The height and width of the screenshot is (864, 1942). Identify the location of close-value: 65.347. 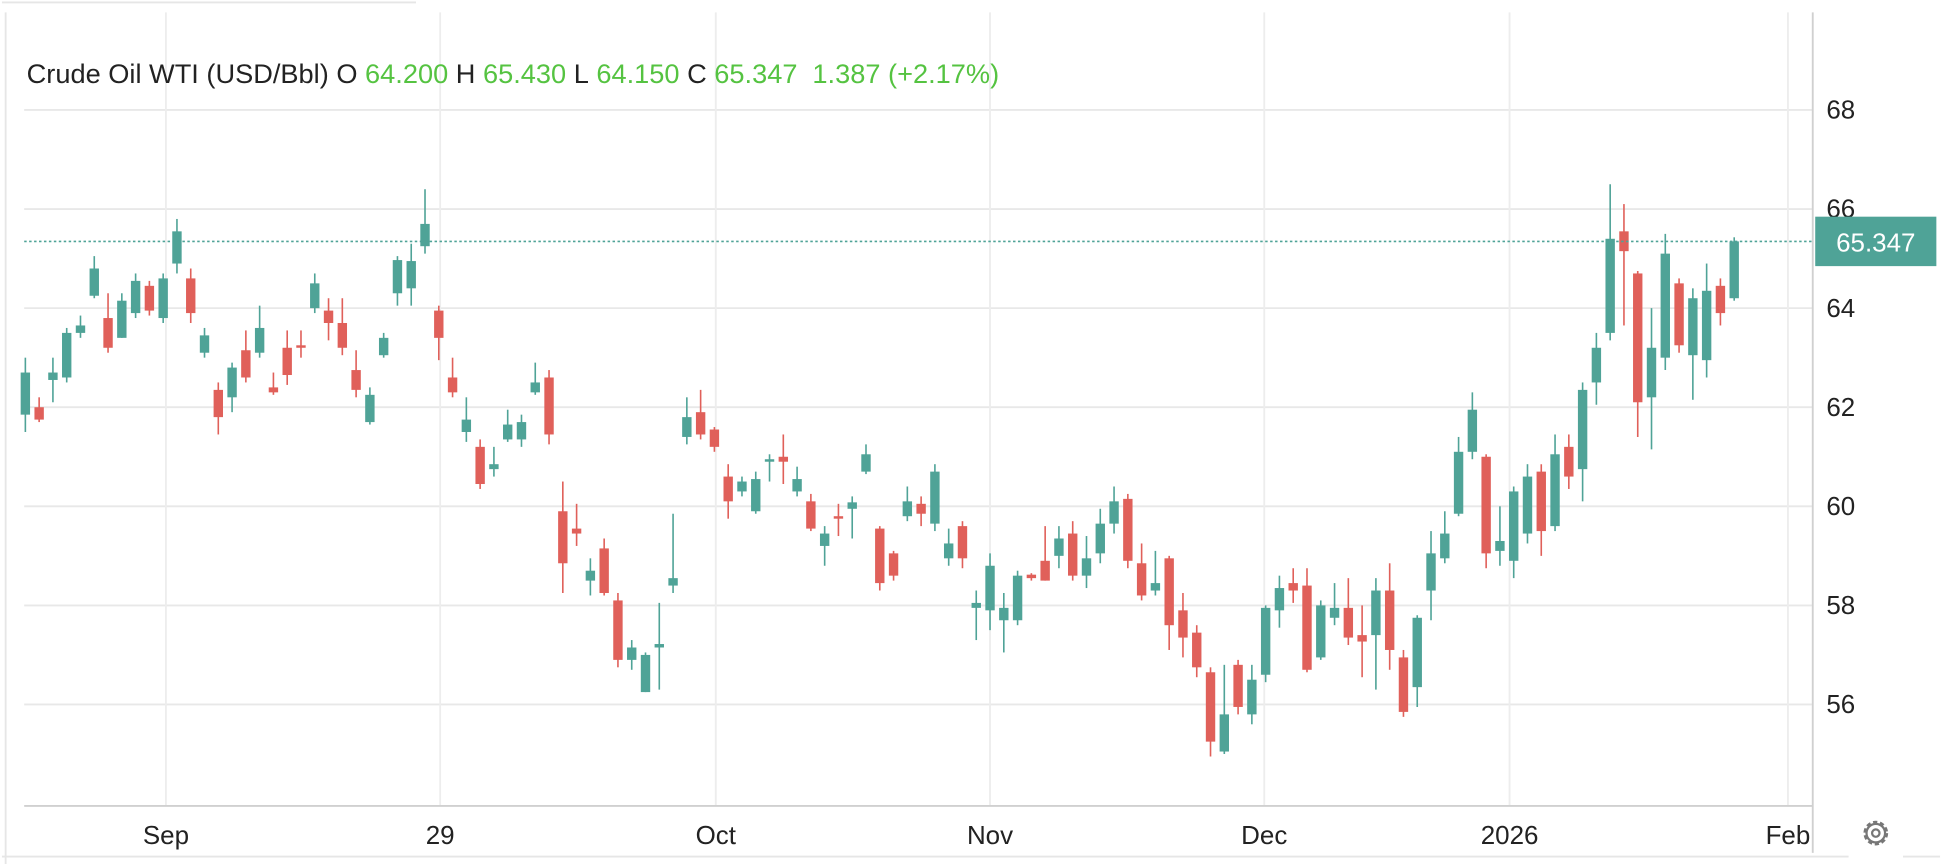
(755, 73).